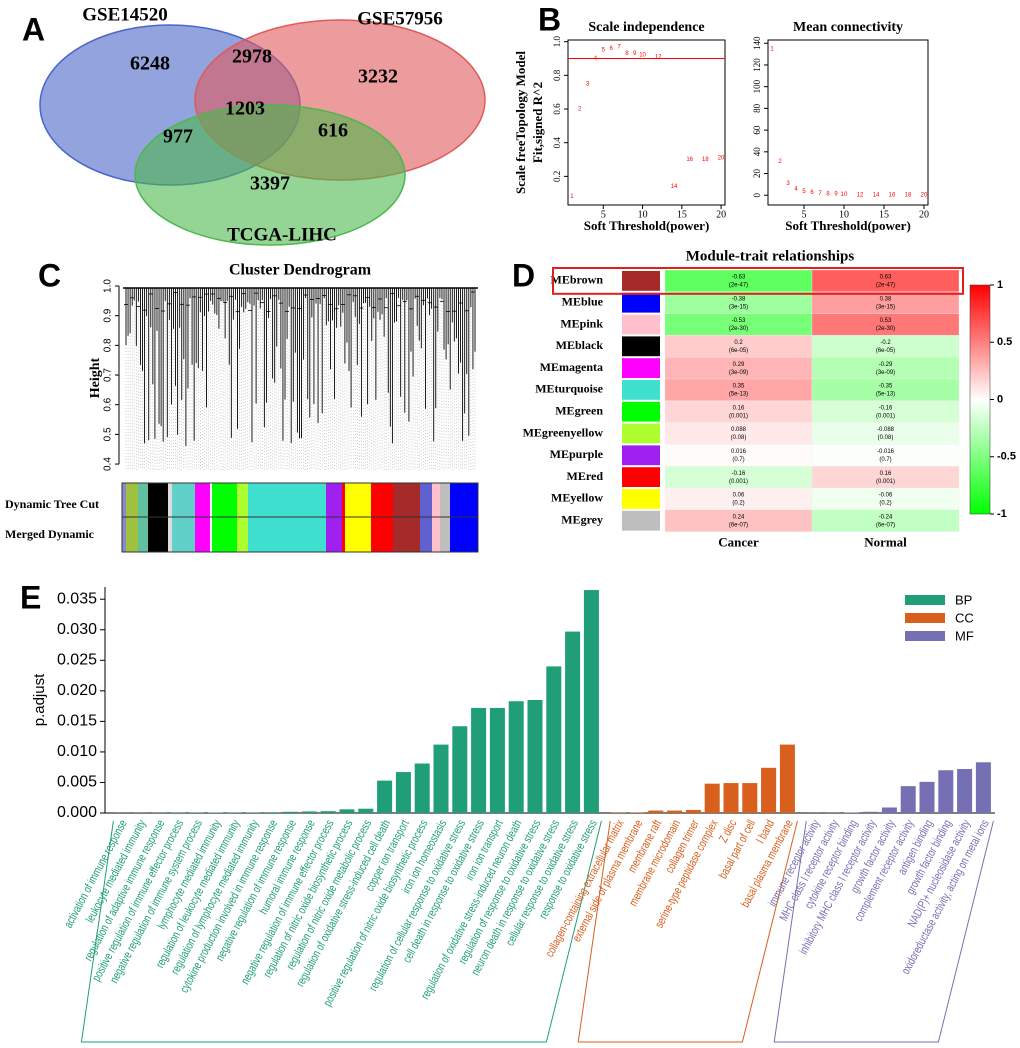 This screenshot has width=1020, height=1048. Describe the element at coordinates (178, 137) in the screenshot. I see `region-count: 977` at that location.